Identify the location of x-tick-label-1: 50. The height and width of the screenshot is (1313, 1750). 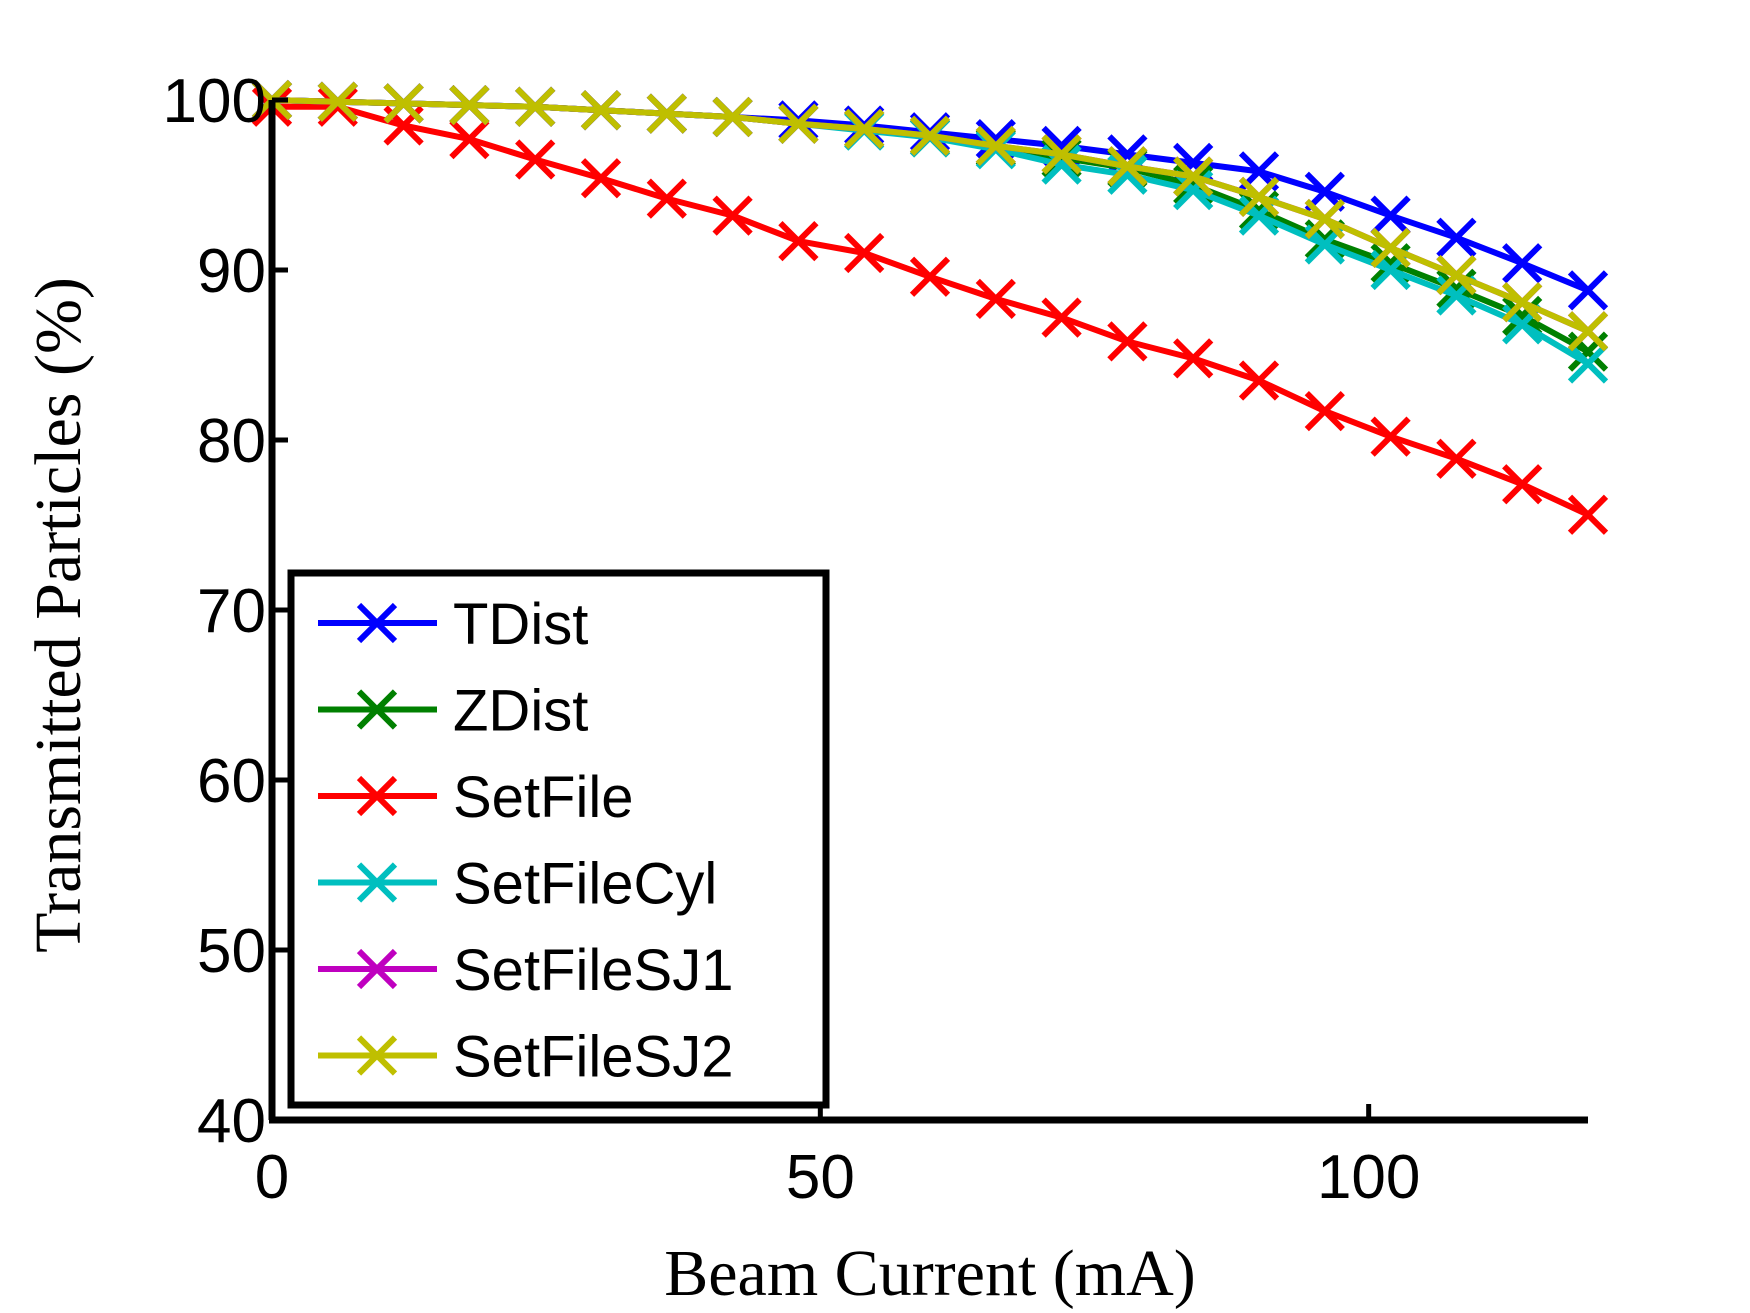
(820, 1177).